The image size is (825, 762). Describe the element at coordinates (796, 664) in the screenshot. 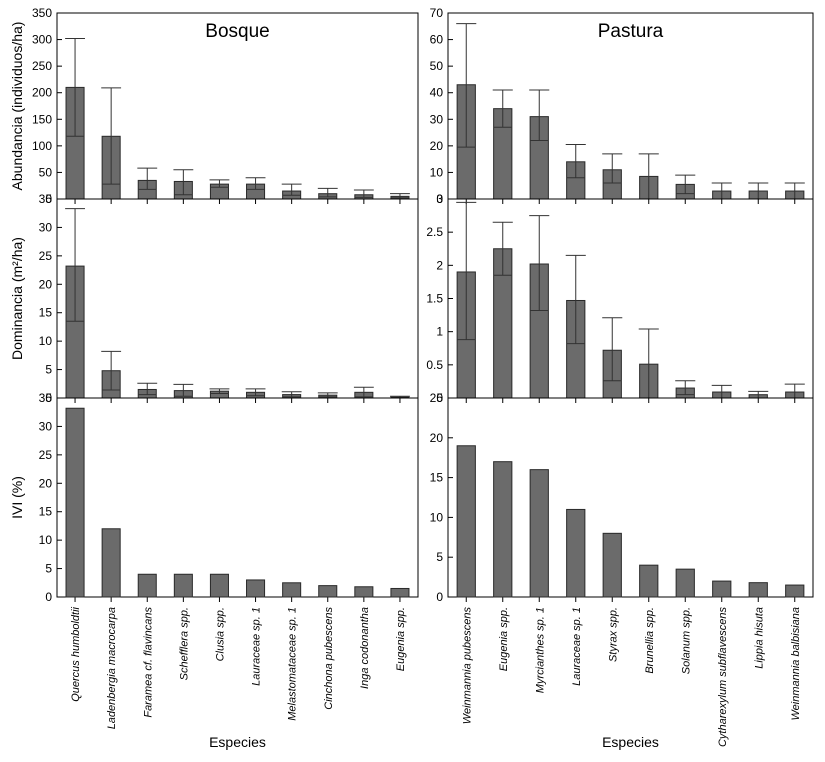

I see `category-label: Weinmannia balbisiana` at that location.